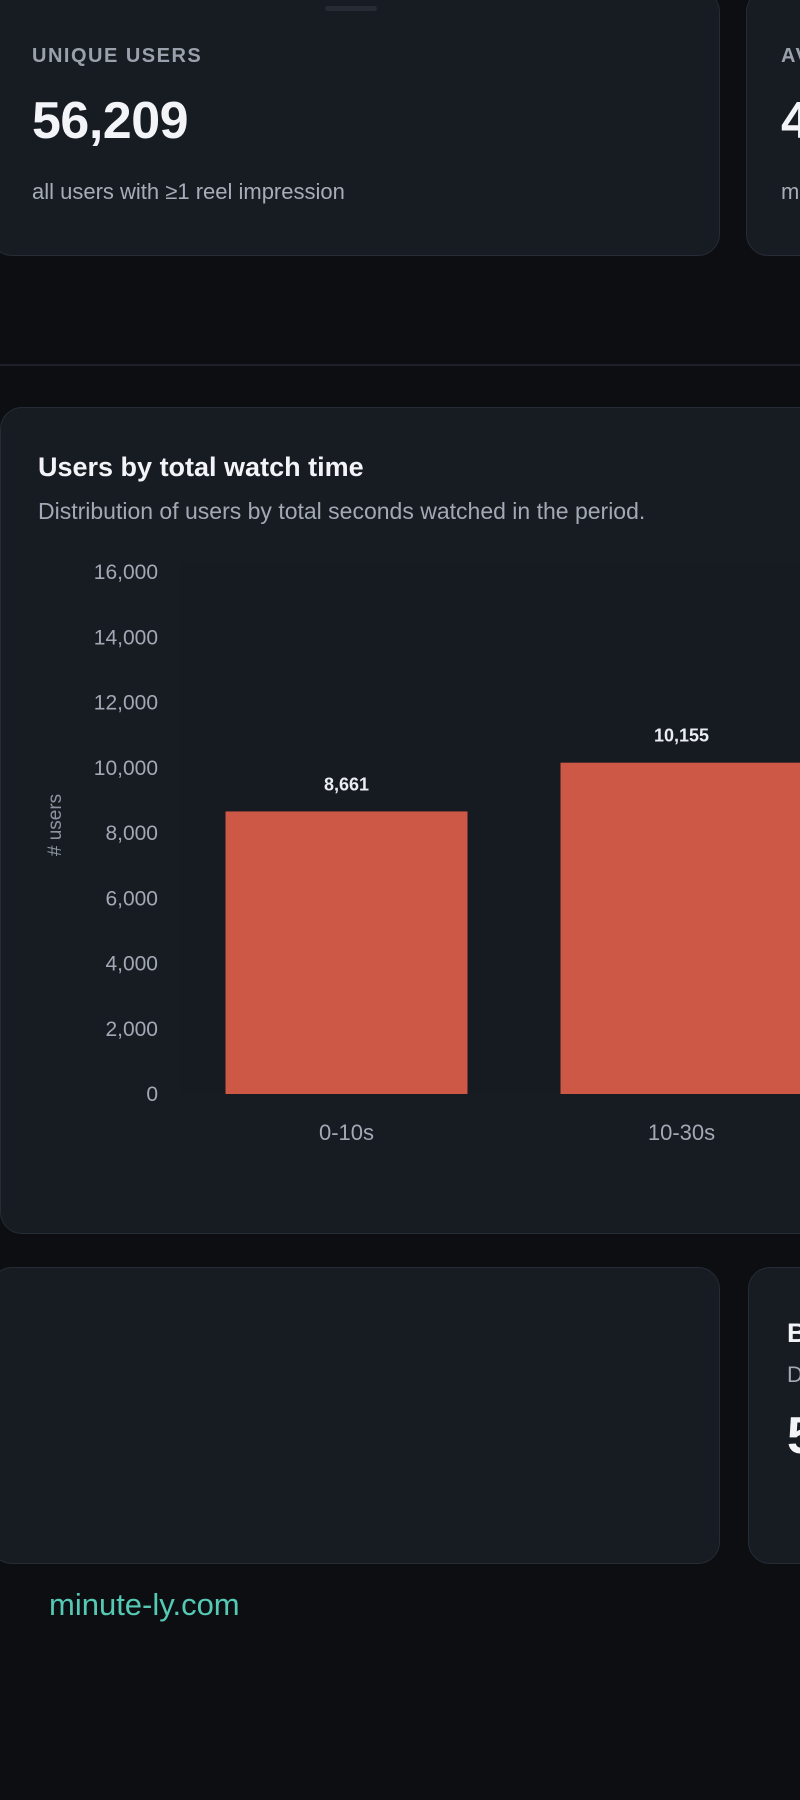 This screenshot has height=1800, width=800. What do you see at coordinates (126, 768) in the screenshot?
I see `y-tick-label: 10,000` at bounding box center [126, 768].